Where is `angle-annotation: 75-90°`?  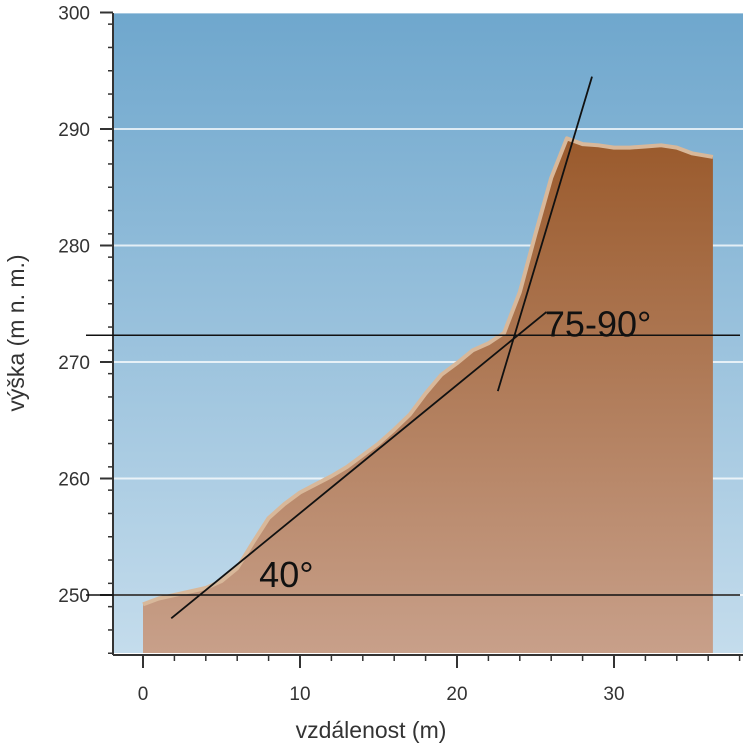 angle-annotation: 75-90° is located at coordinates (598, 323).